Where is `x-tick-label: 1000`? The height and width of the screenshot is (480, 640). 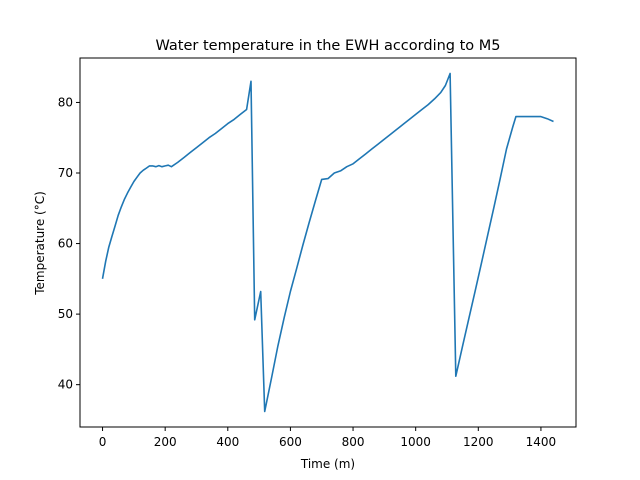
x-tick-label: 1000 is located at coordinates (415, 442).